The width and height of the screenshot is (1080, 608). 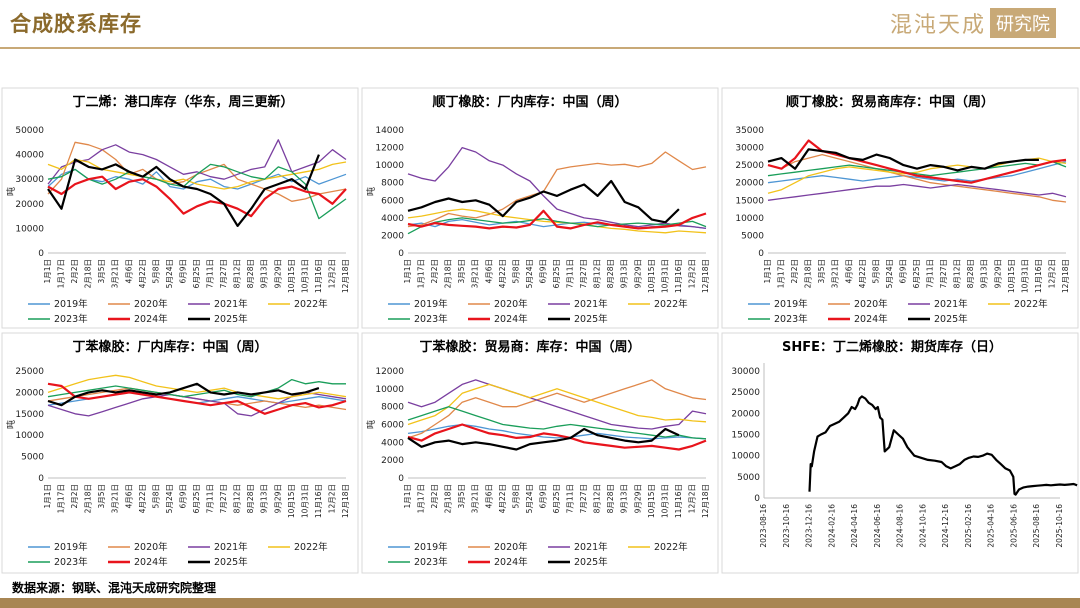 What do you see at coordinates (591, 304) in the screenshot?
I see `legend-label: 2021年` at bounding box center [591, 304].